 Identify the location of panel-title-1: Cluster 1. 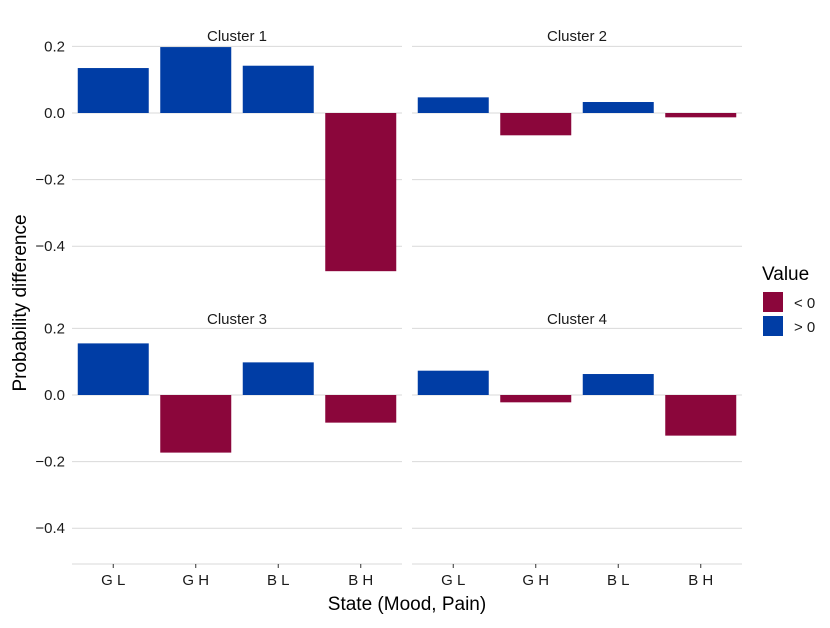
(237, 36).